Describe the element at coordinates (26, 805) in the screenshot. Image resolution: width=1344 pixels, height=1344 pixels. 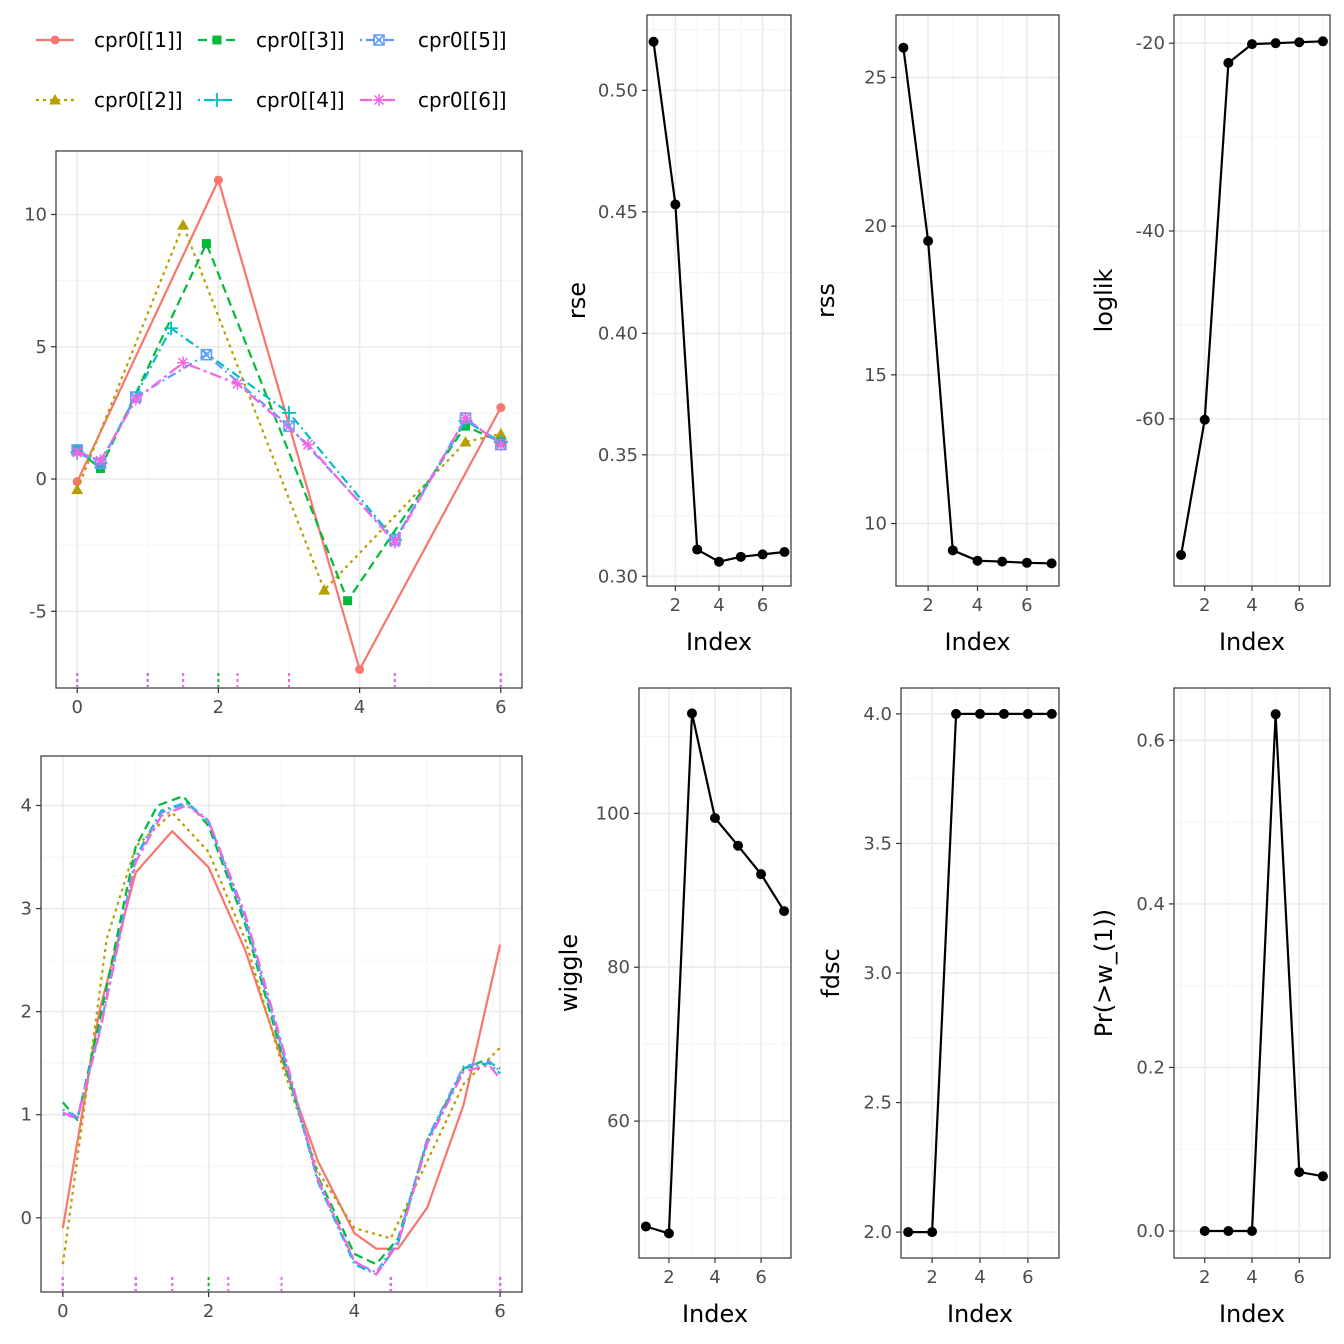
I see `y-tick-label: 4` at that location.